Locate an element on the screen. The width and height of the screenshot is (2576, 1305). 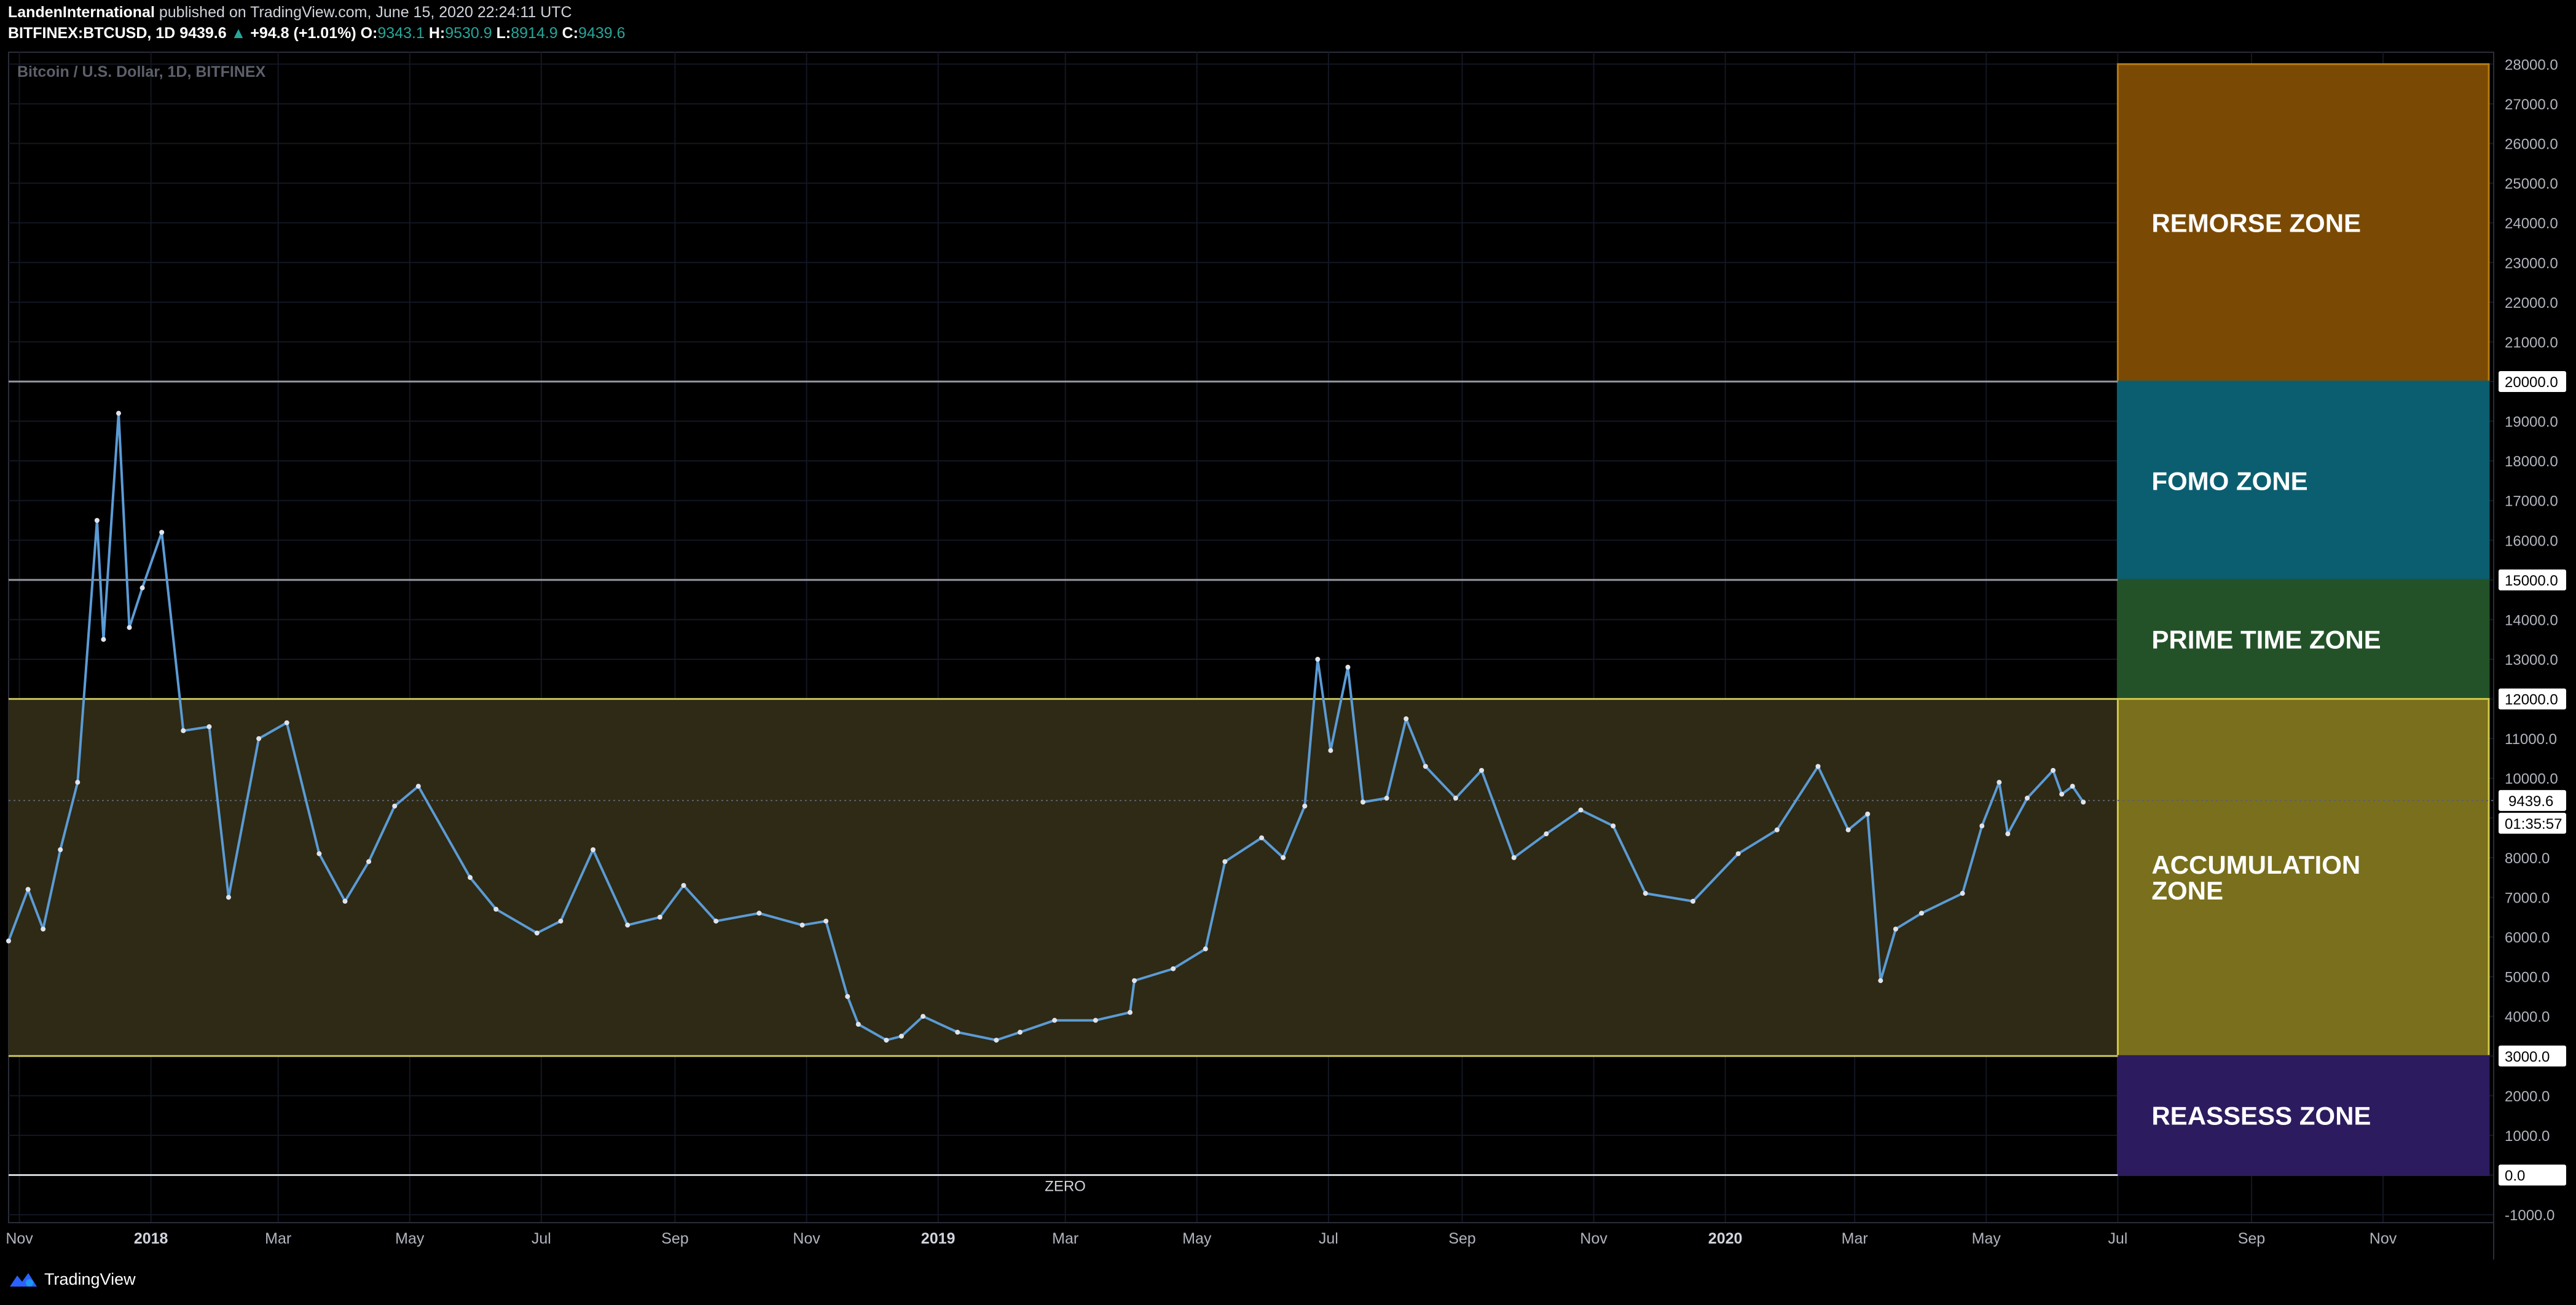
zone-label: ACCUMULATION is located at coordinates (2255, 864).